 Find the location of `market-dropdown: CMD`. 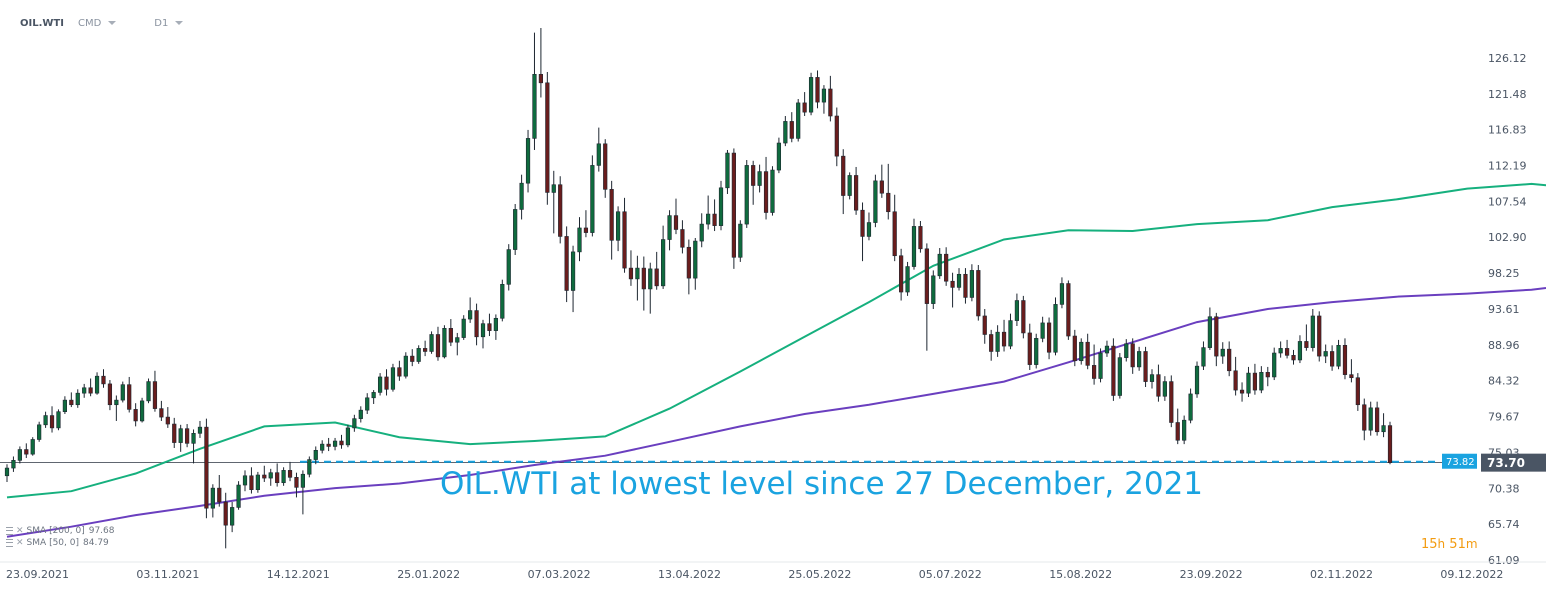

market-dropdown: CMD is located at coordinates (97, 23).